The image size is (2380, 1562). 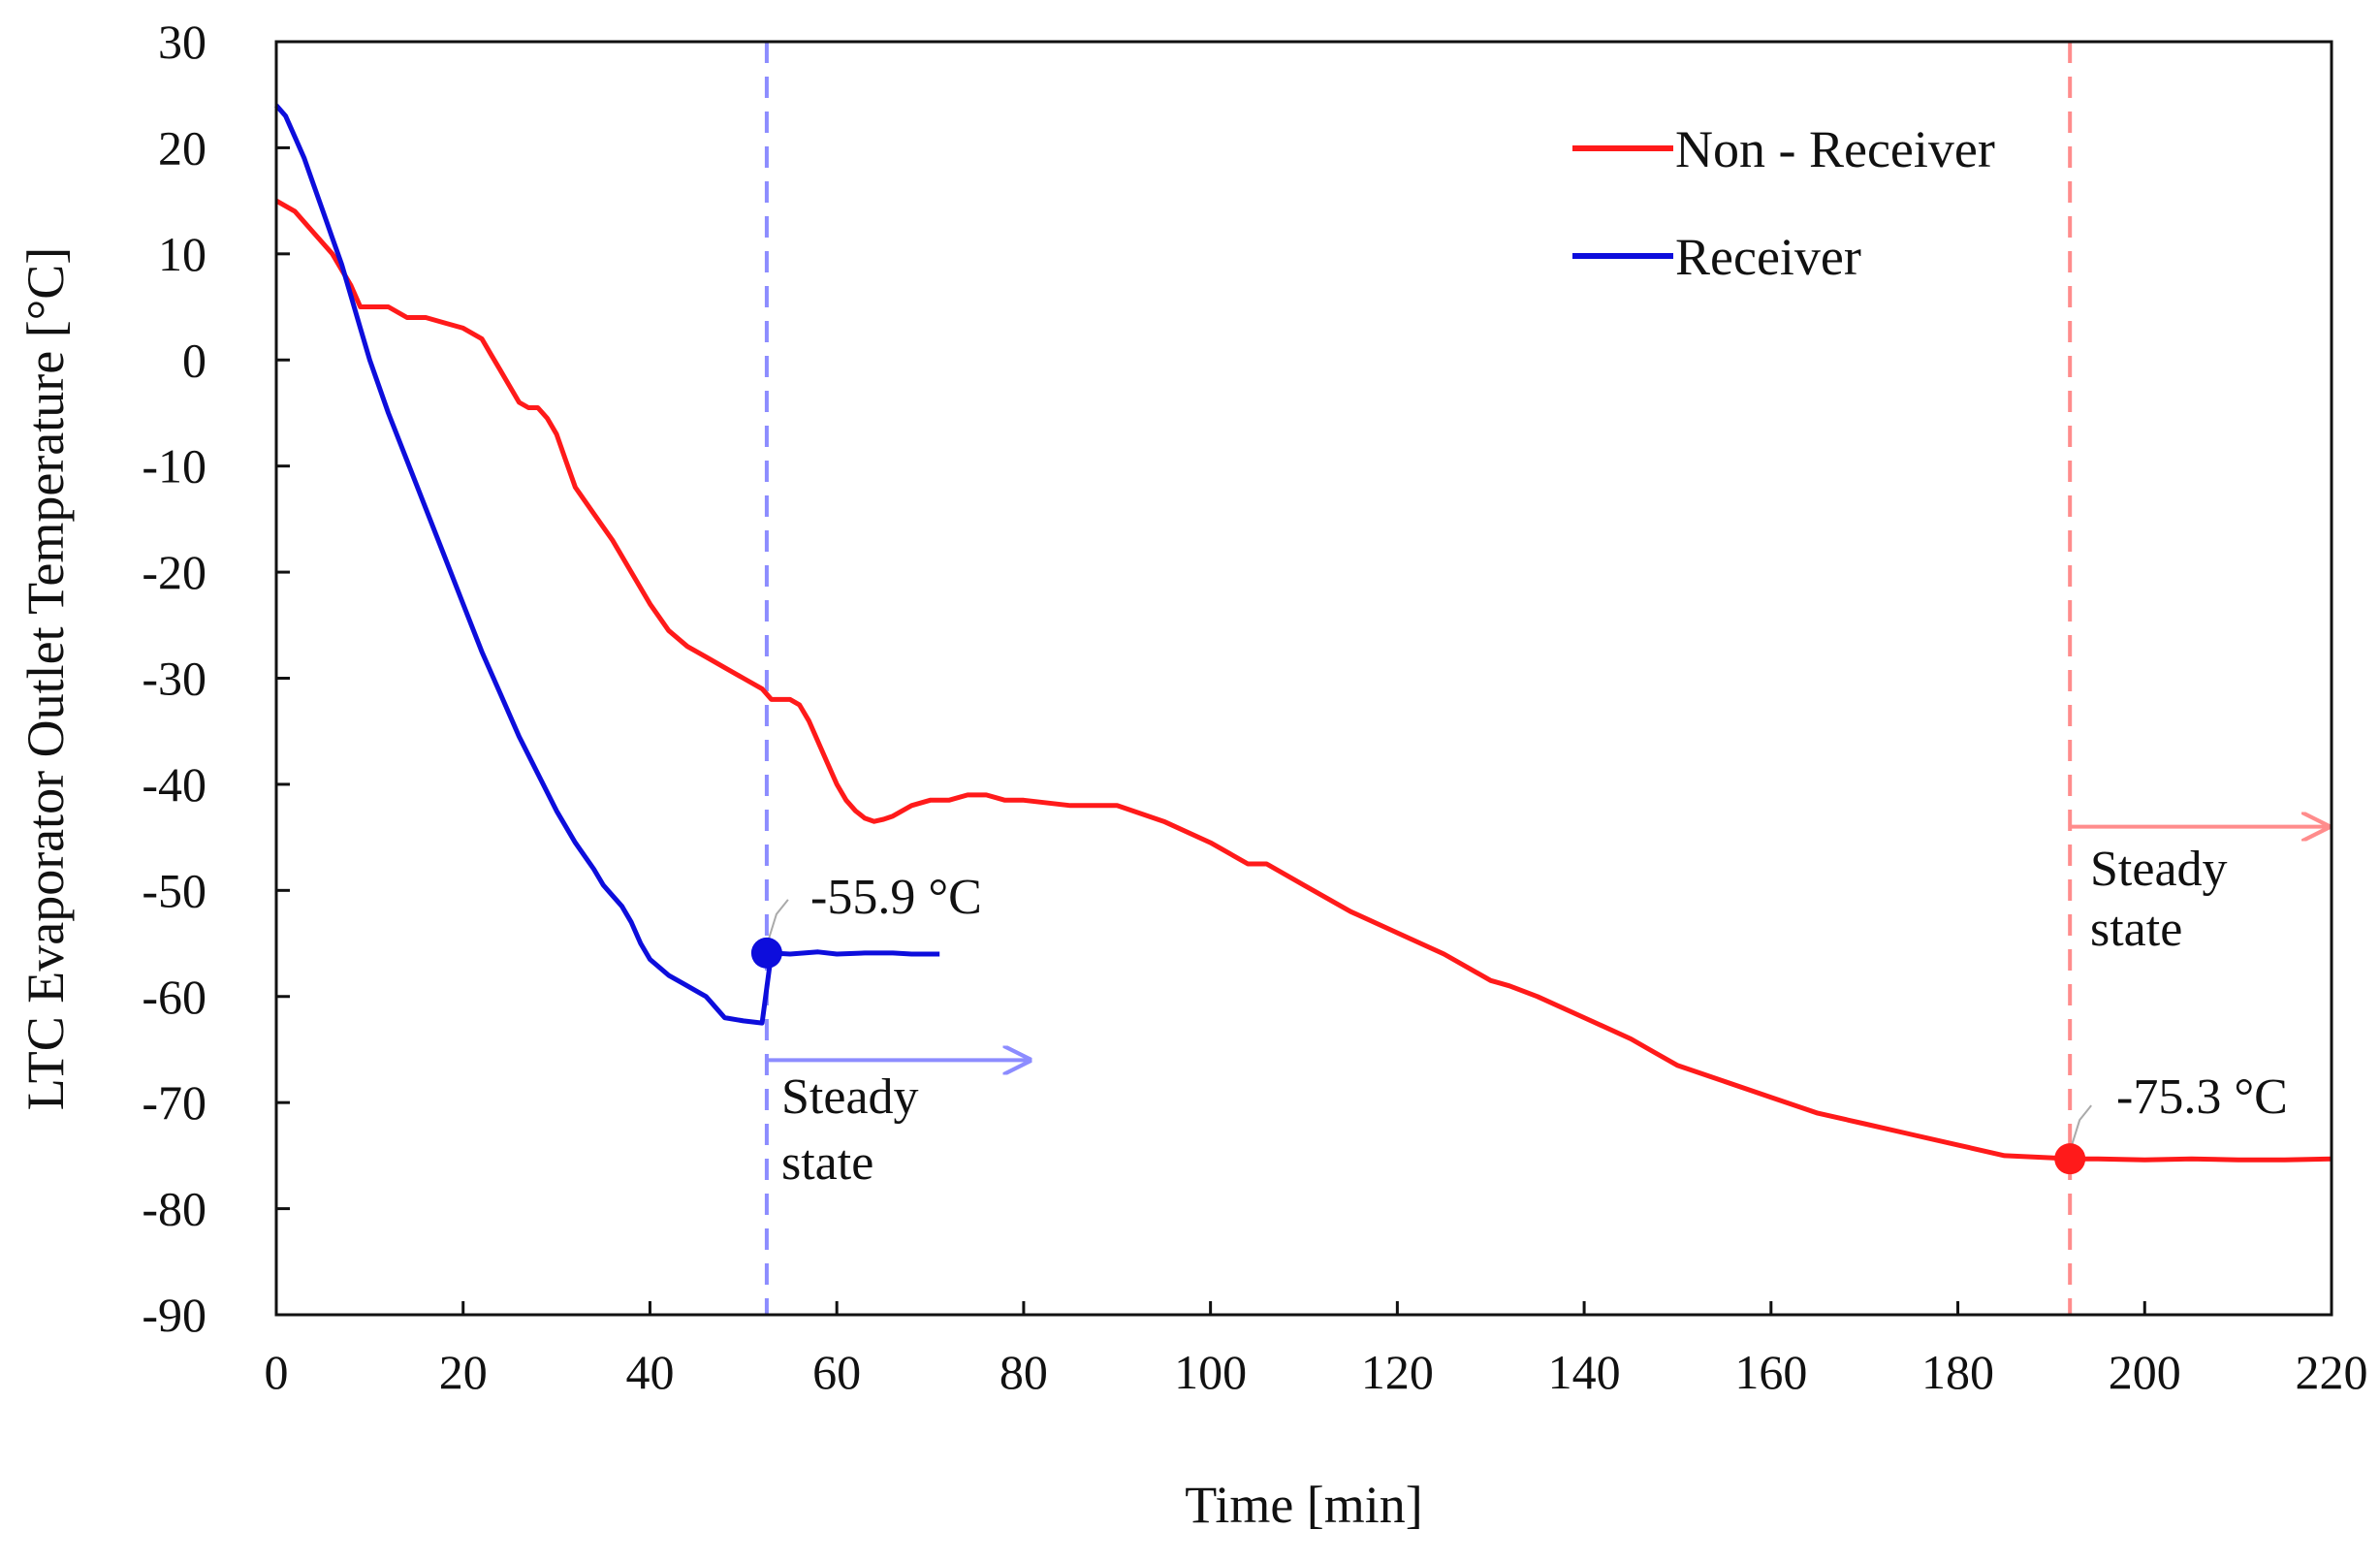 What do you see at coordinates (174, 1102) in the screenshot?
I see `y-tick-label: -70` at bounding box center [174, 1102].